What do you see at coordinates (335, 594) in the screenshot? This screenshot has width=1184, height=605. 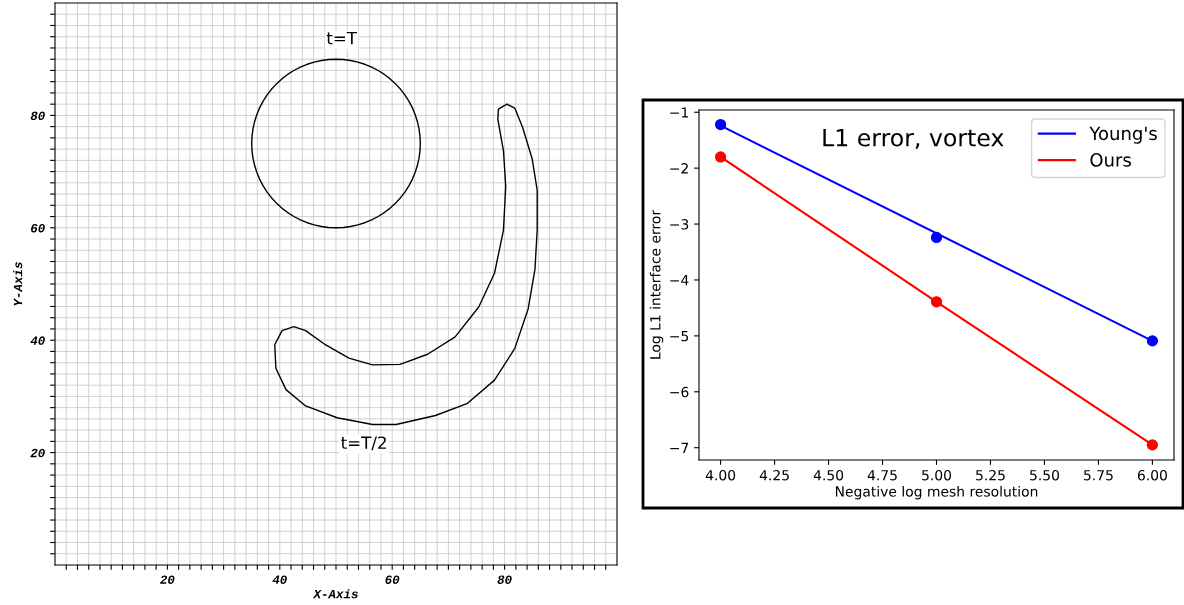 I see `x-axis-title: X-Axis` at bounding box center [335, 594].